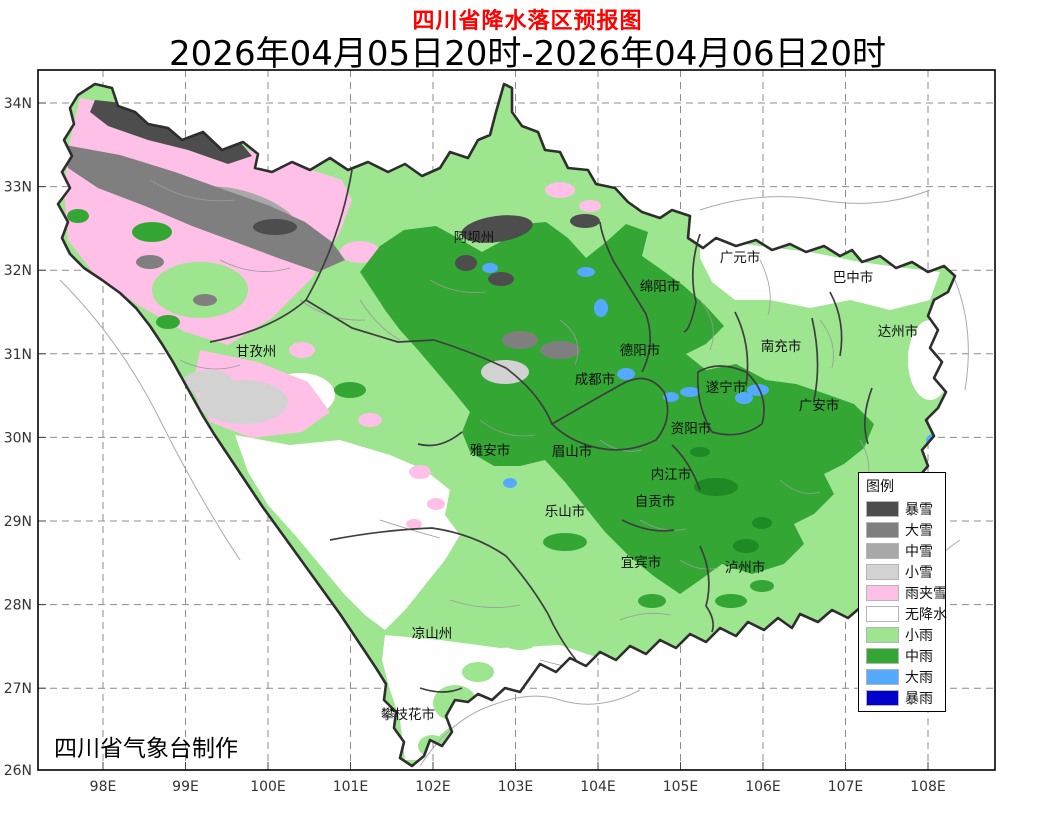 Image resolution: width=1055 pixels, height=821 pixels. I want to click on legend-item: 大雪, so click(905, 529).